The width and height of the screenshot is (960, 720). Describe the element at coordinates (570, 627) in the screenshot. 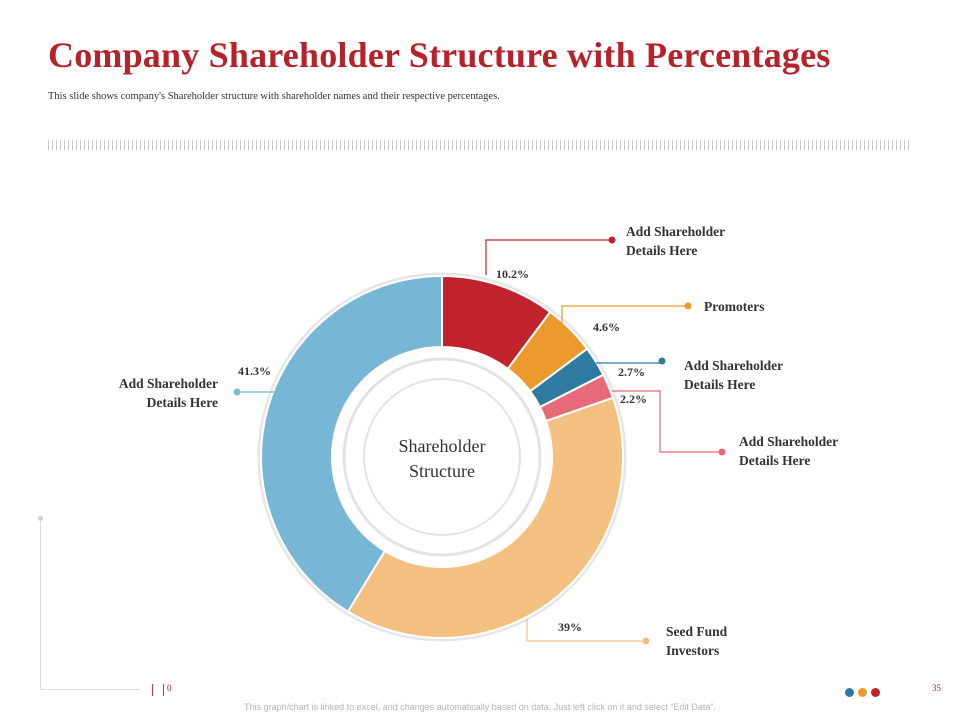

I see `data-label-5: 39%` at that location.